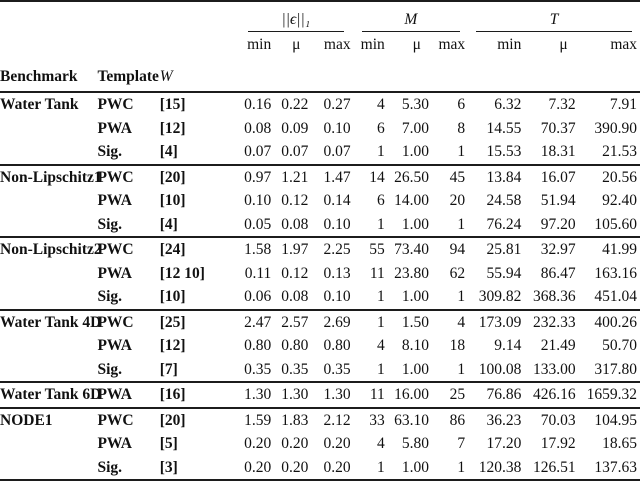  What do you see at coordinates (128, 76) in the screenshot?
I see `col-header-template: Template` at bounding box center [128, 76].